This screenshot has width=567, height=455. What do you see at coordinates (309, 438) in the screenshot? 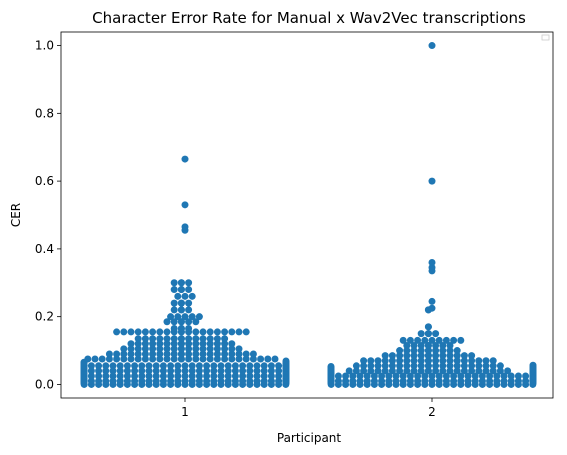
I see `x-axis-label: Participant` at bounding box center [309, 438].